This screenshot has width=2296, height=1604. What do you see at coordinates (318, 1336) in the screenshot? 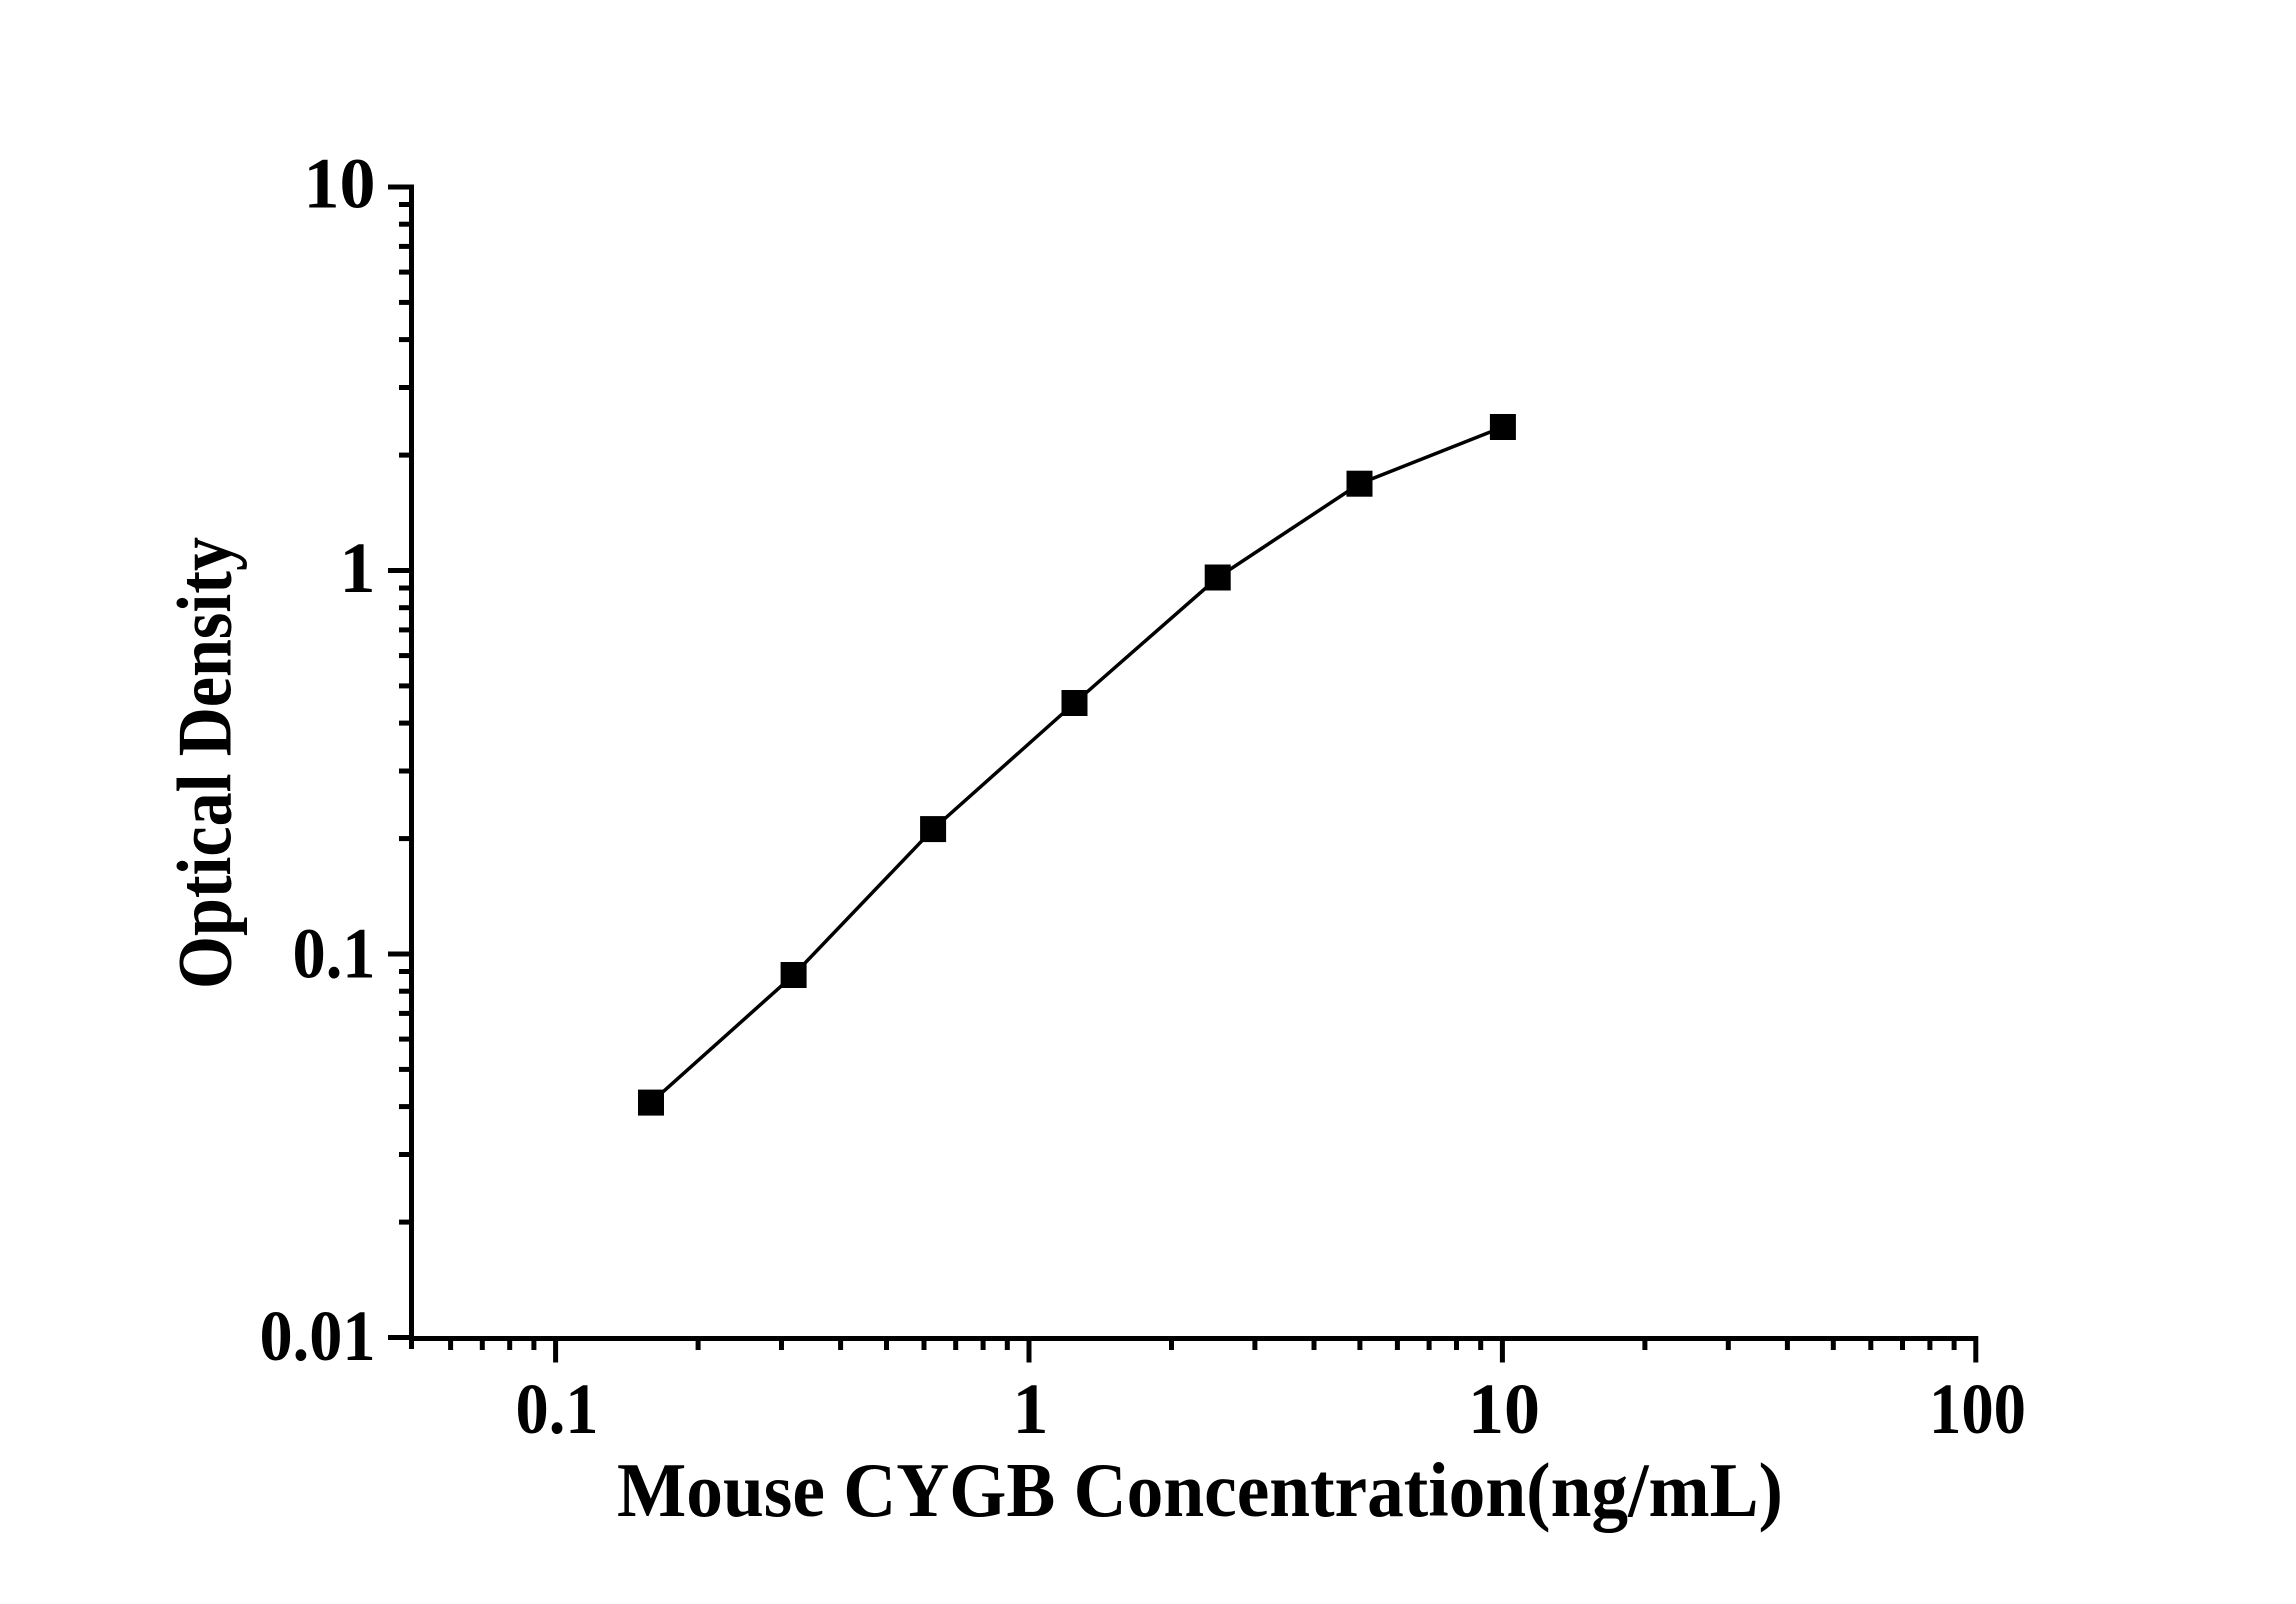
I see `svg-text: 0.01` at bounding box center [318, 1336].